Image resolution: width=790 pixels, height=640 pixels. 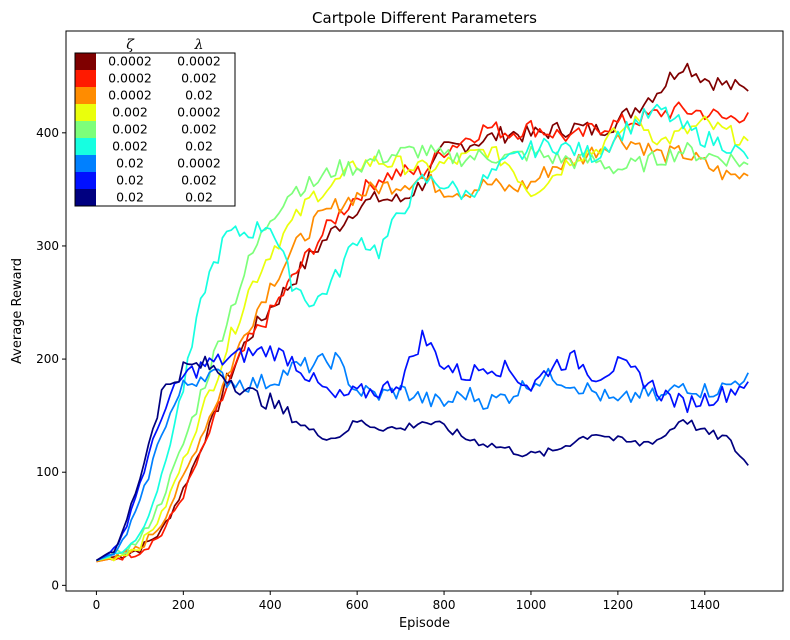 What do you see at coordinates (55, 585) in the screenshot?
I see `y-tick-label: 0` at bounding box center [55, 585].